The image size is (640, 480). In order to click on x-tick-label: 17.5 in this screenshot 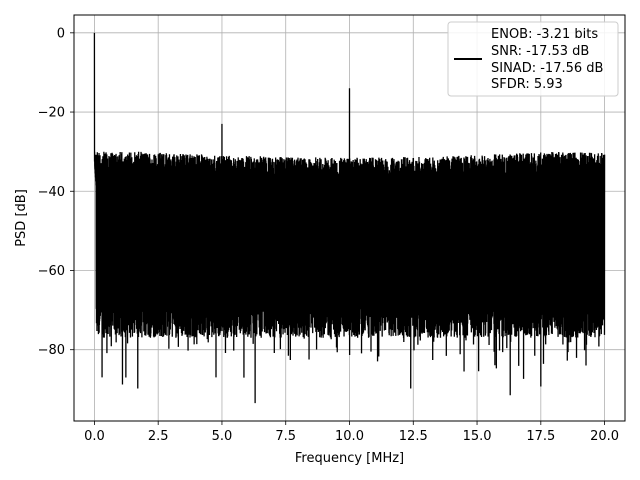, I will do `click(540, 436)`.